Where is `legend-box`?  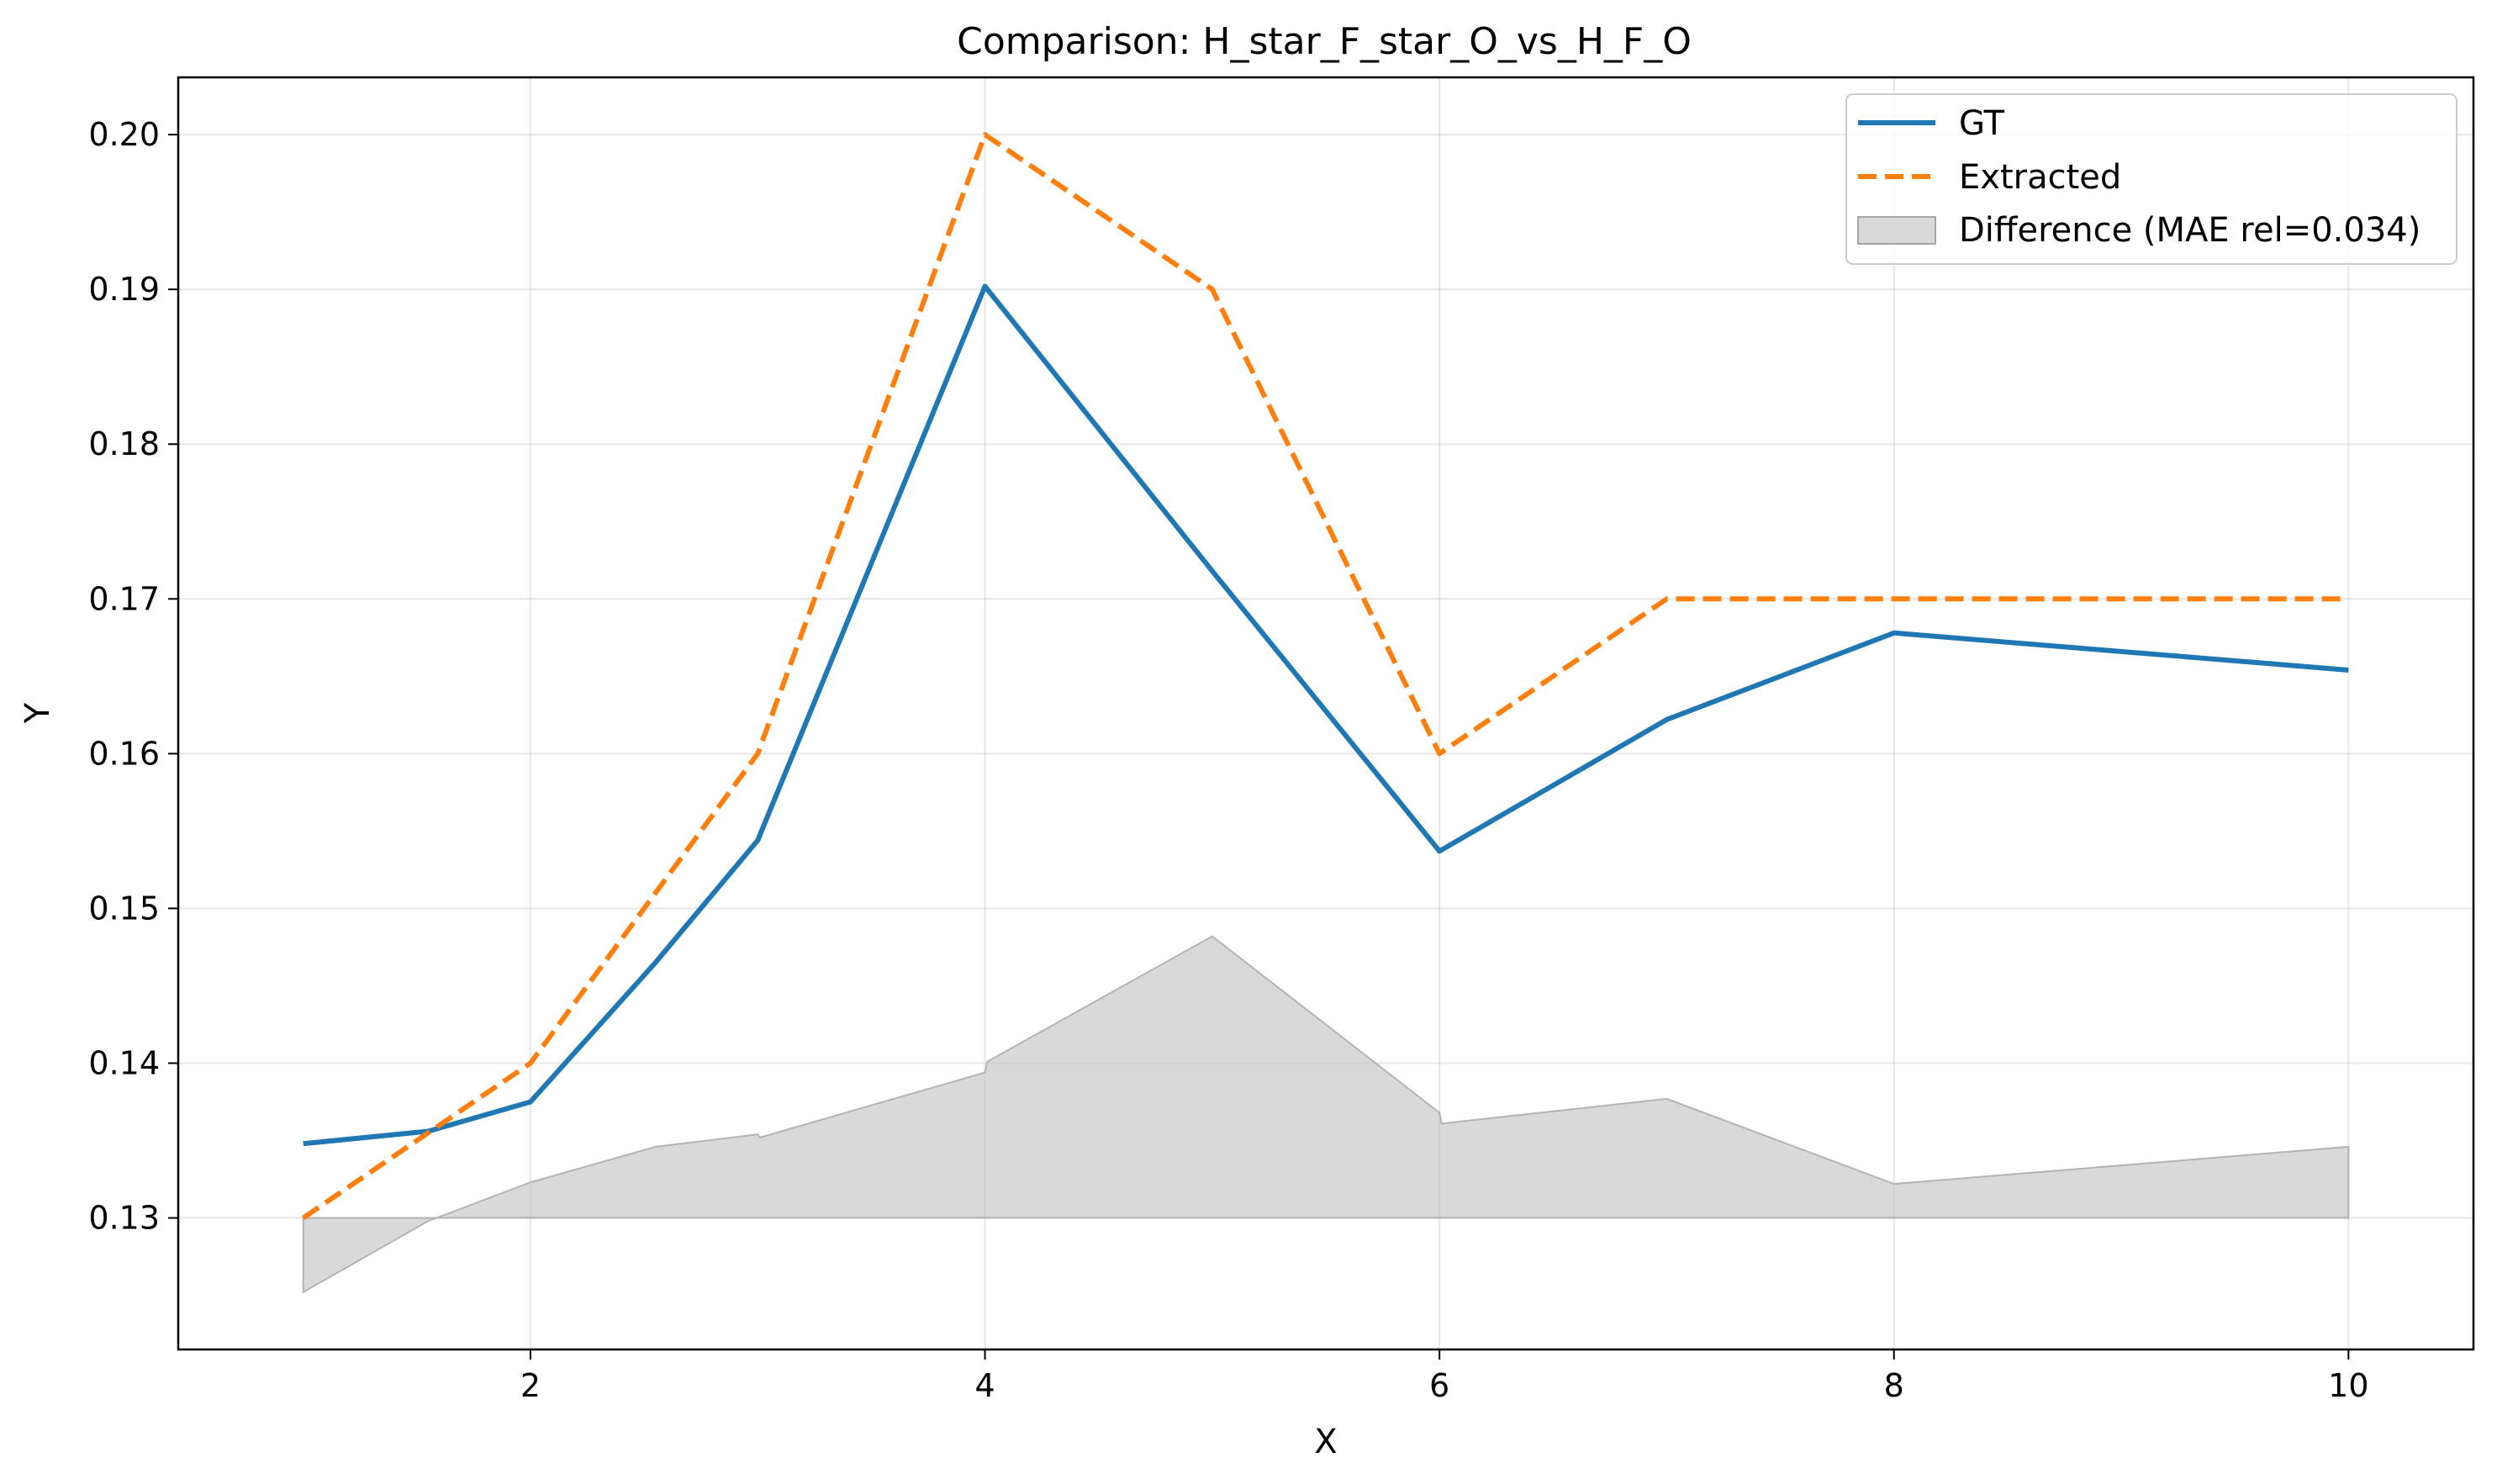 legend-box is located at coordinates (2151, 179).